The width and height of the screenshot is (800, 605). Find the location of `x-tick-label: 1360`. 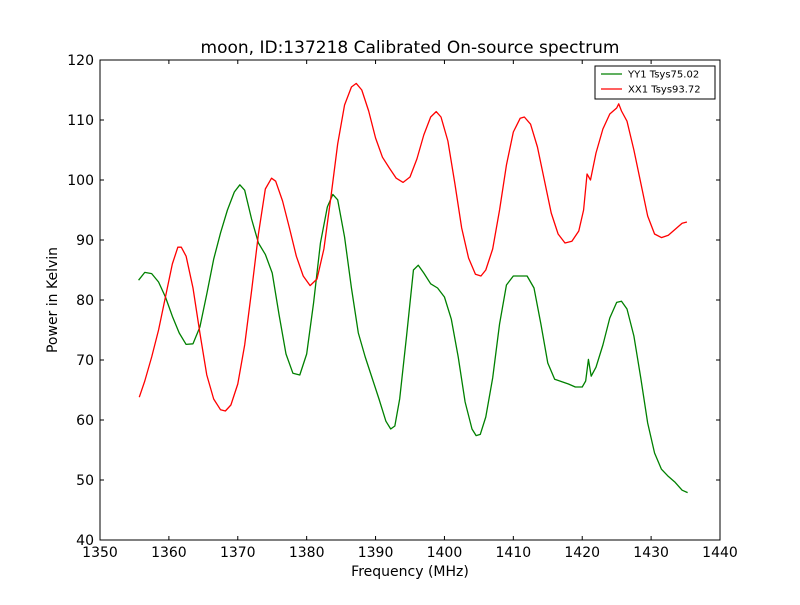

x-tick-label: 1360 is located at coordinates (169, 553).